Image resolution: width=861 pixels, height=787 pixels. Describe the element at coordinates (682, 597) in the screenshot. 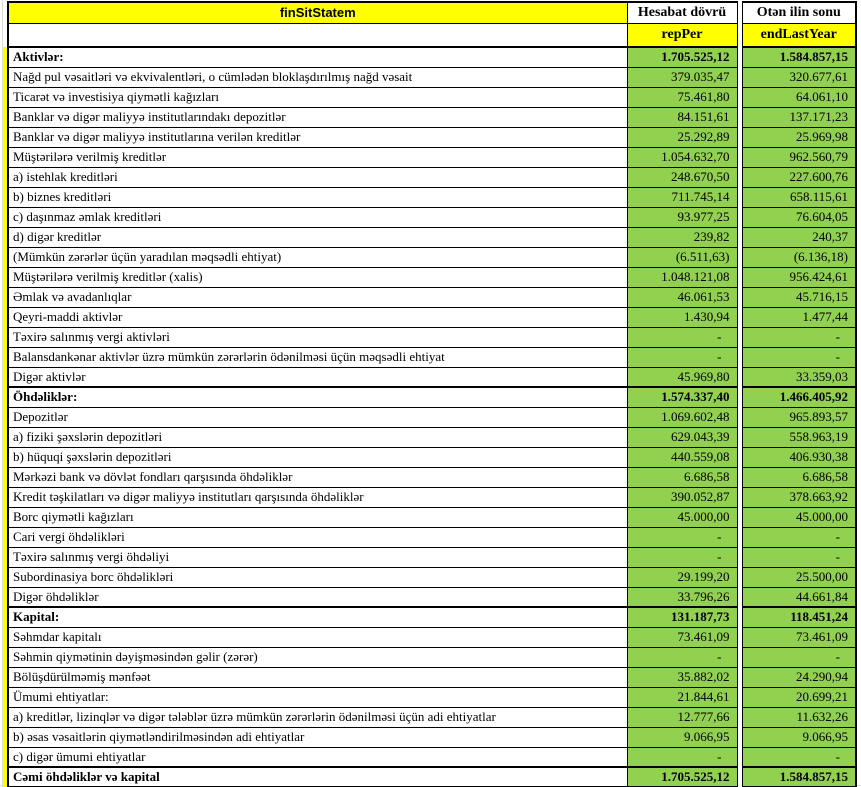

I see `reporting-period-value: 33.796,26` at that location.